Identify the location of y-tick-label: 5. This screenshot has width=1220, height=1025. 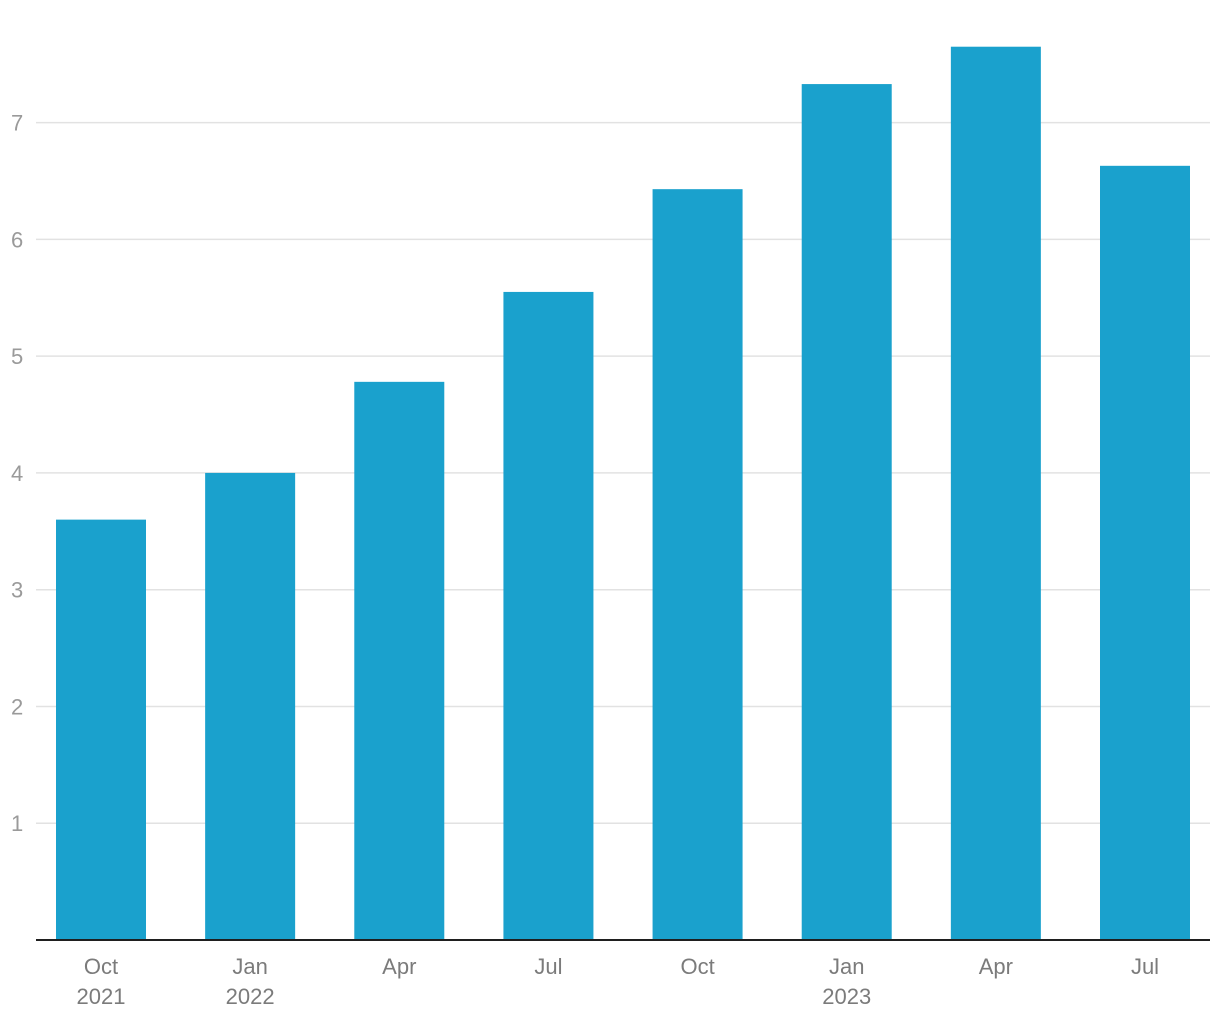
(17, 356).